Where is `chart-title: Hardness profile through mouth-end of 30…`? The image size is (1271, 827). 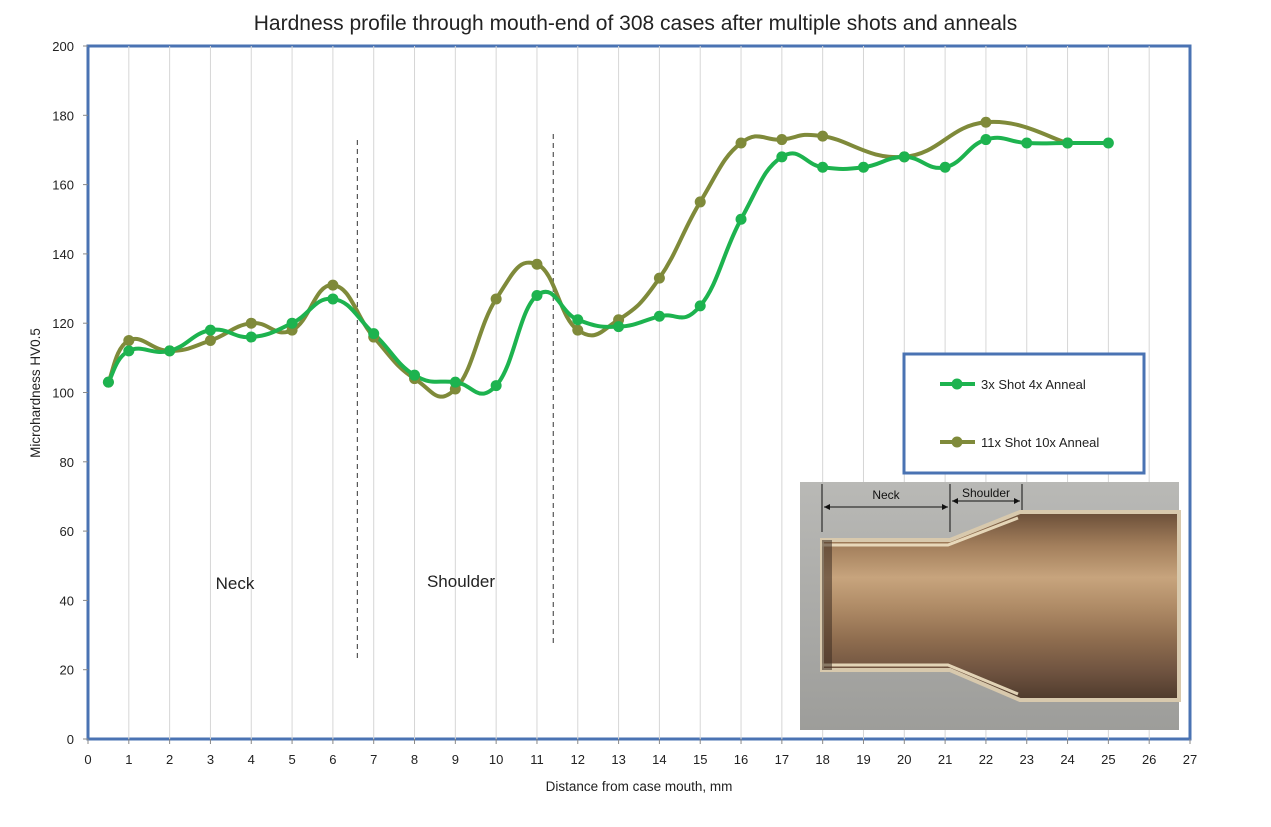
chart-title: Hardness profile through mouth-end of 30… is located at coordinates (635, 23).